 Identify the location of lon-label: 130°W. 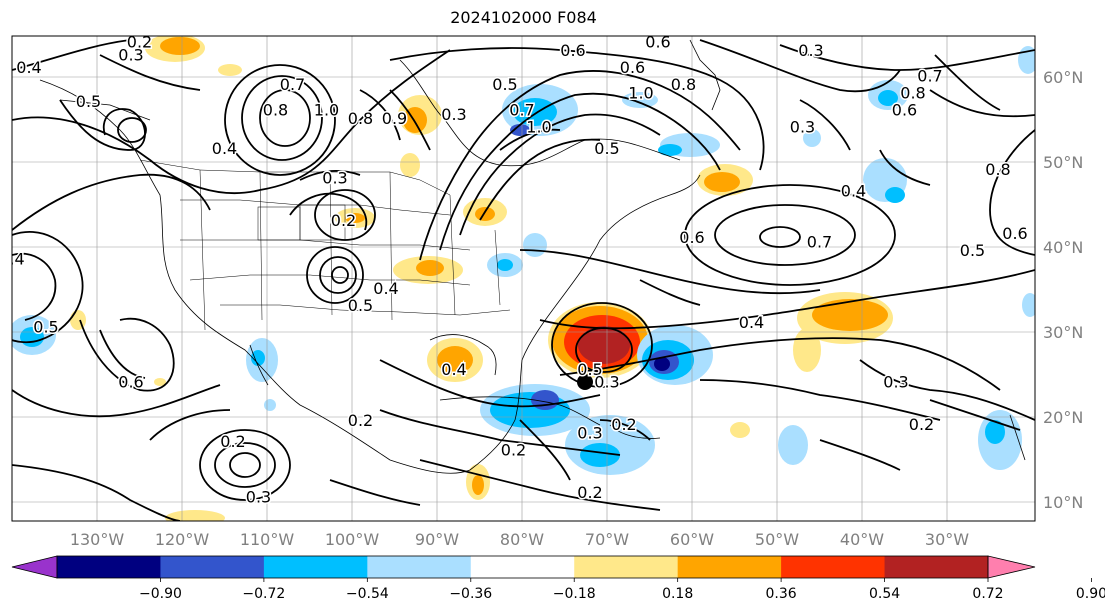
(97, 539).